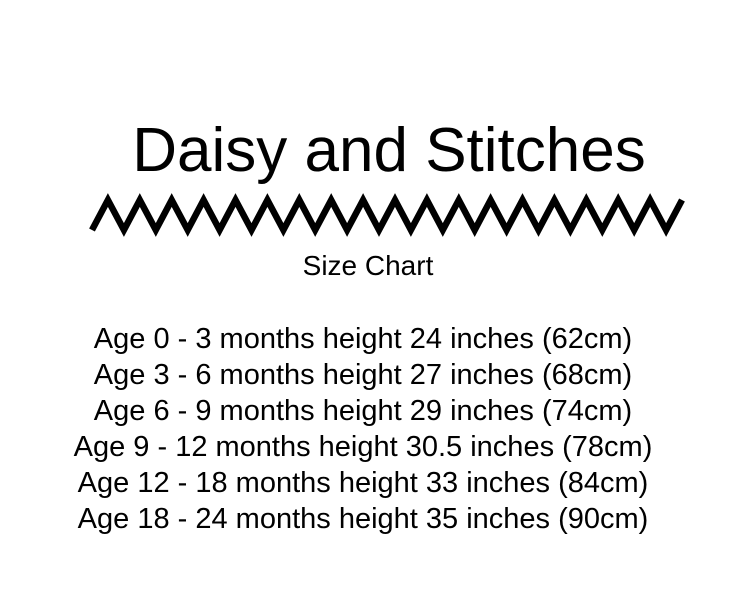 The width and height of the screenshot is (740, 595). What do you see at coordinates (363, 339) in the screenshot?
I see `size-row: Age 0 - 3 months height 24 inches (62cm)` at bounding box center [363, 339].